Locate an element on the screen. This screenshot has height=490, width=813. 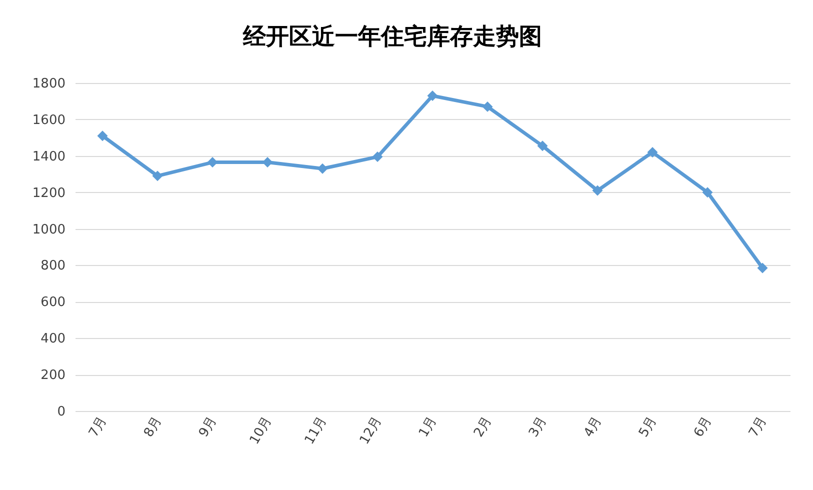
x-tick-label: 4月 is located at coordinates (593, 427).